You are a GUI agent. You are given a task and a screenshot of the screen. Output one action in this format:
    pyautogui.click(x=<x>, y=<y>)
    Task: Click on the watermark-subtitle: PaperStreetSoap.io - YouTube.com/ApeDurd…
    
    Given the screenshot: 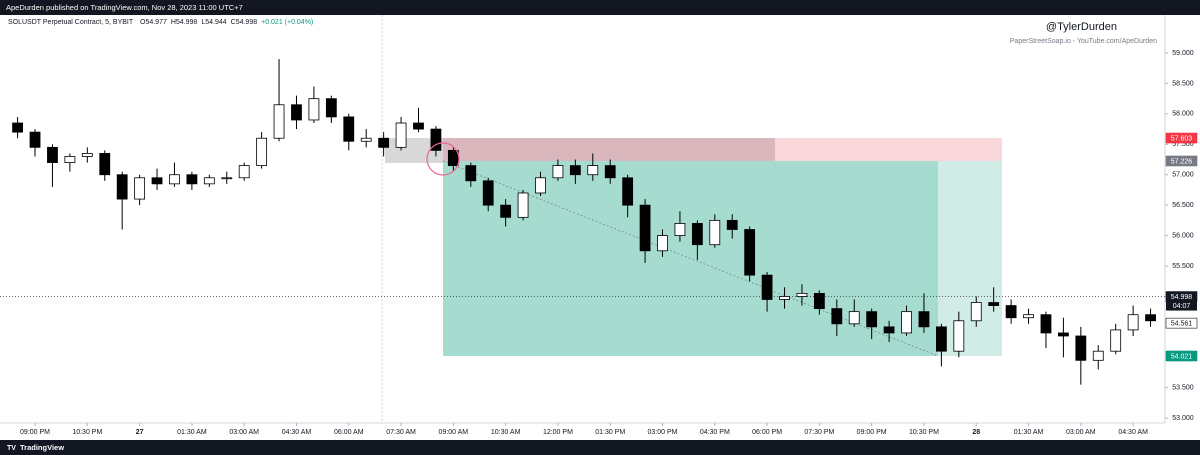 What is the action you would take?
    pyautogui.click(x=1083, y=41)
    